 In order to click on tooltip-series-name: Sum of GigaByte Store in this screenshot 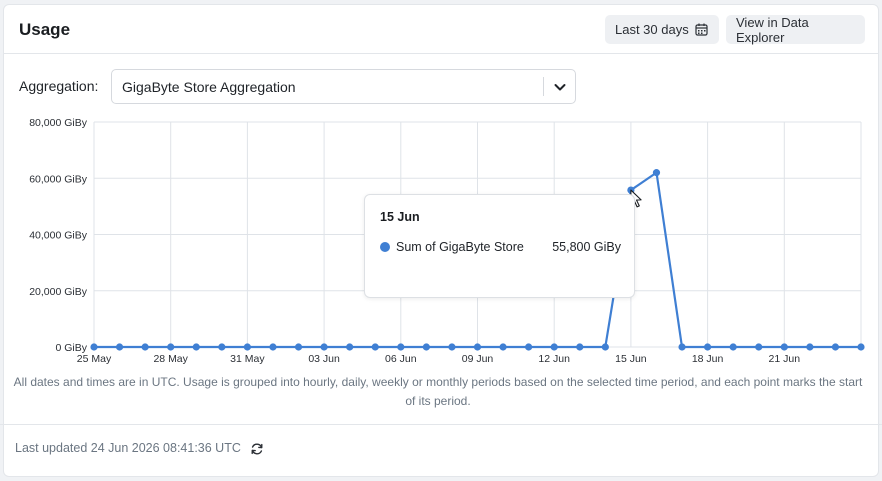, I will do `click(460, 247)`.